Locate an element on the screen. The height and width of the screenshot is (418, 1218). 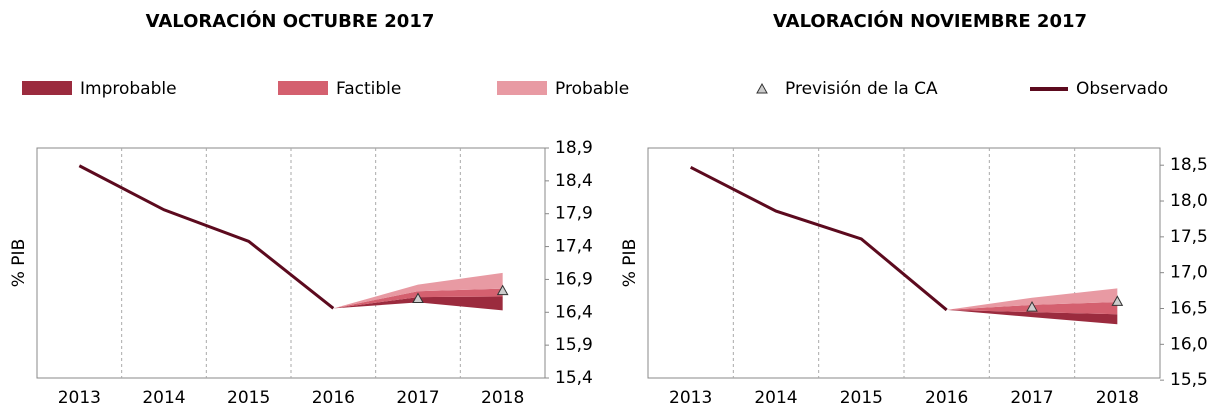
legend-label: Observado is located at coordinates (1122, 89).